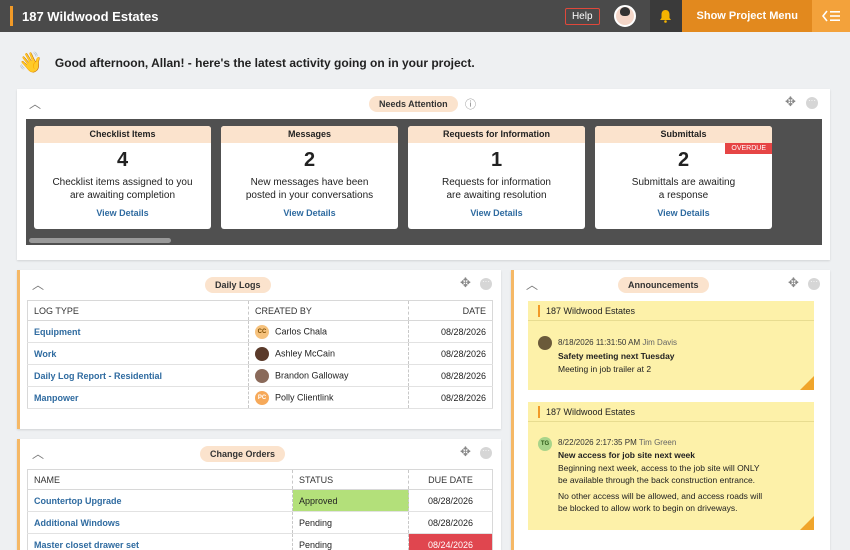 This screenshot has height=550, width=850. Describe the element at coordinates (90, 16) in the screenshot. I see `project-title: 187 Wildwood Estates` at that location.